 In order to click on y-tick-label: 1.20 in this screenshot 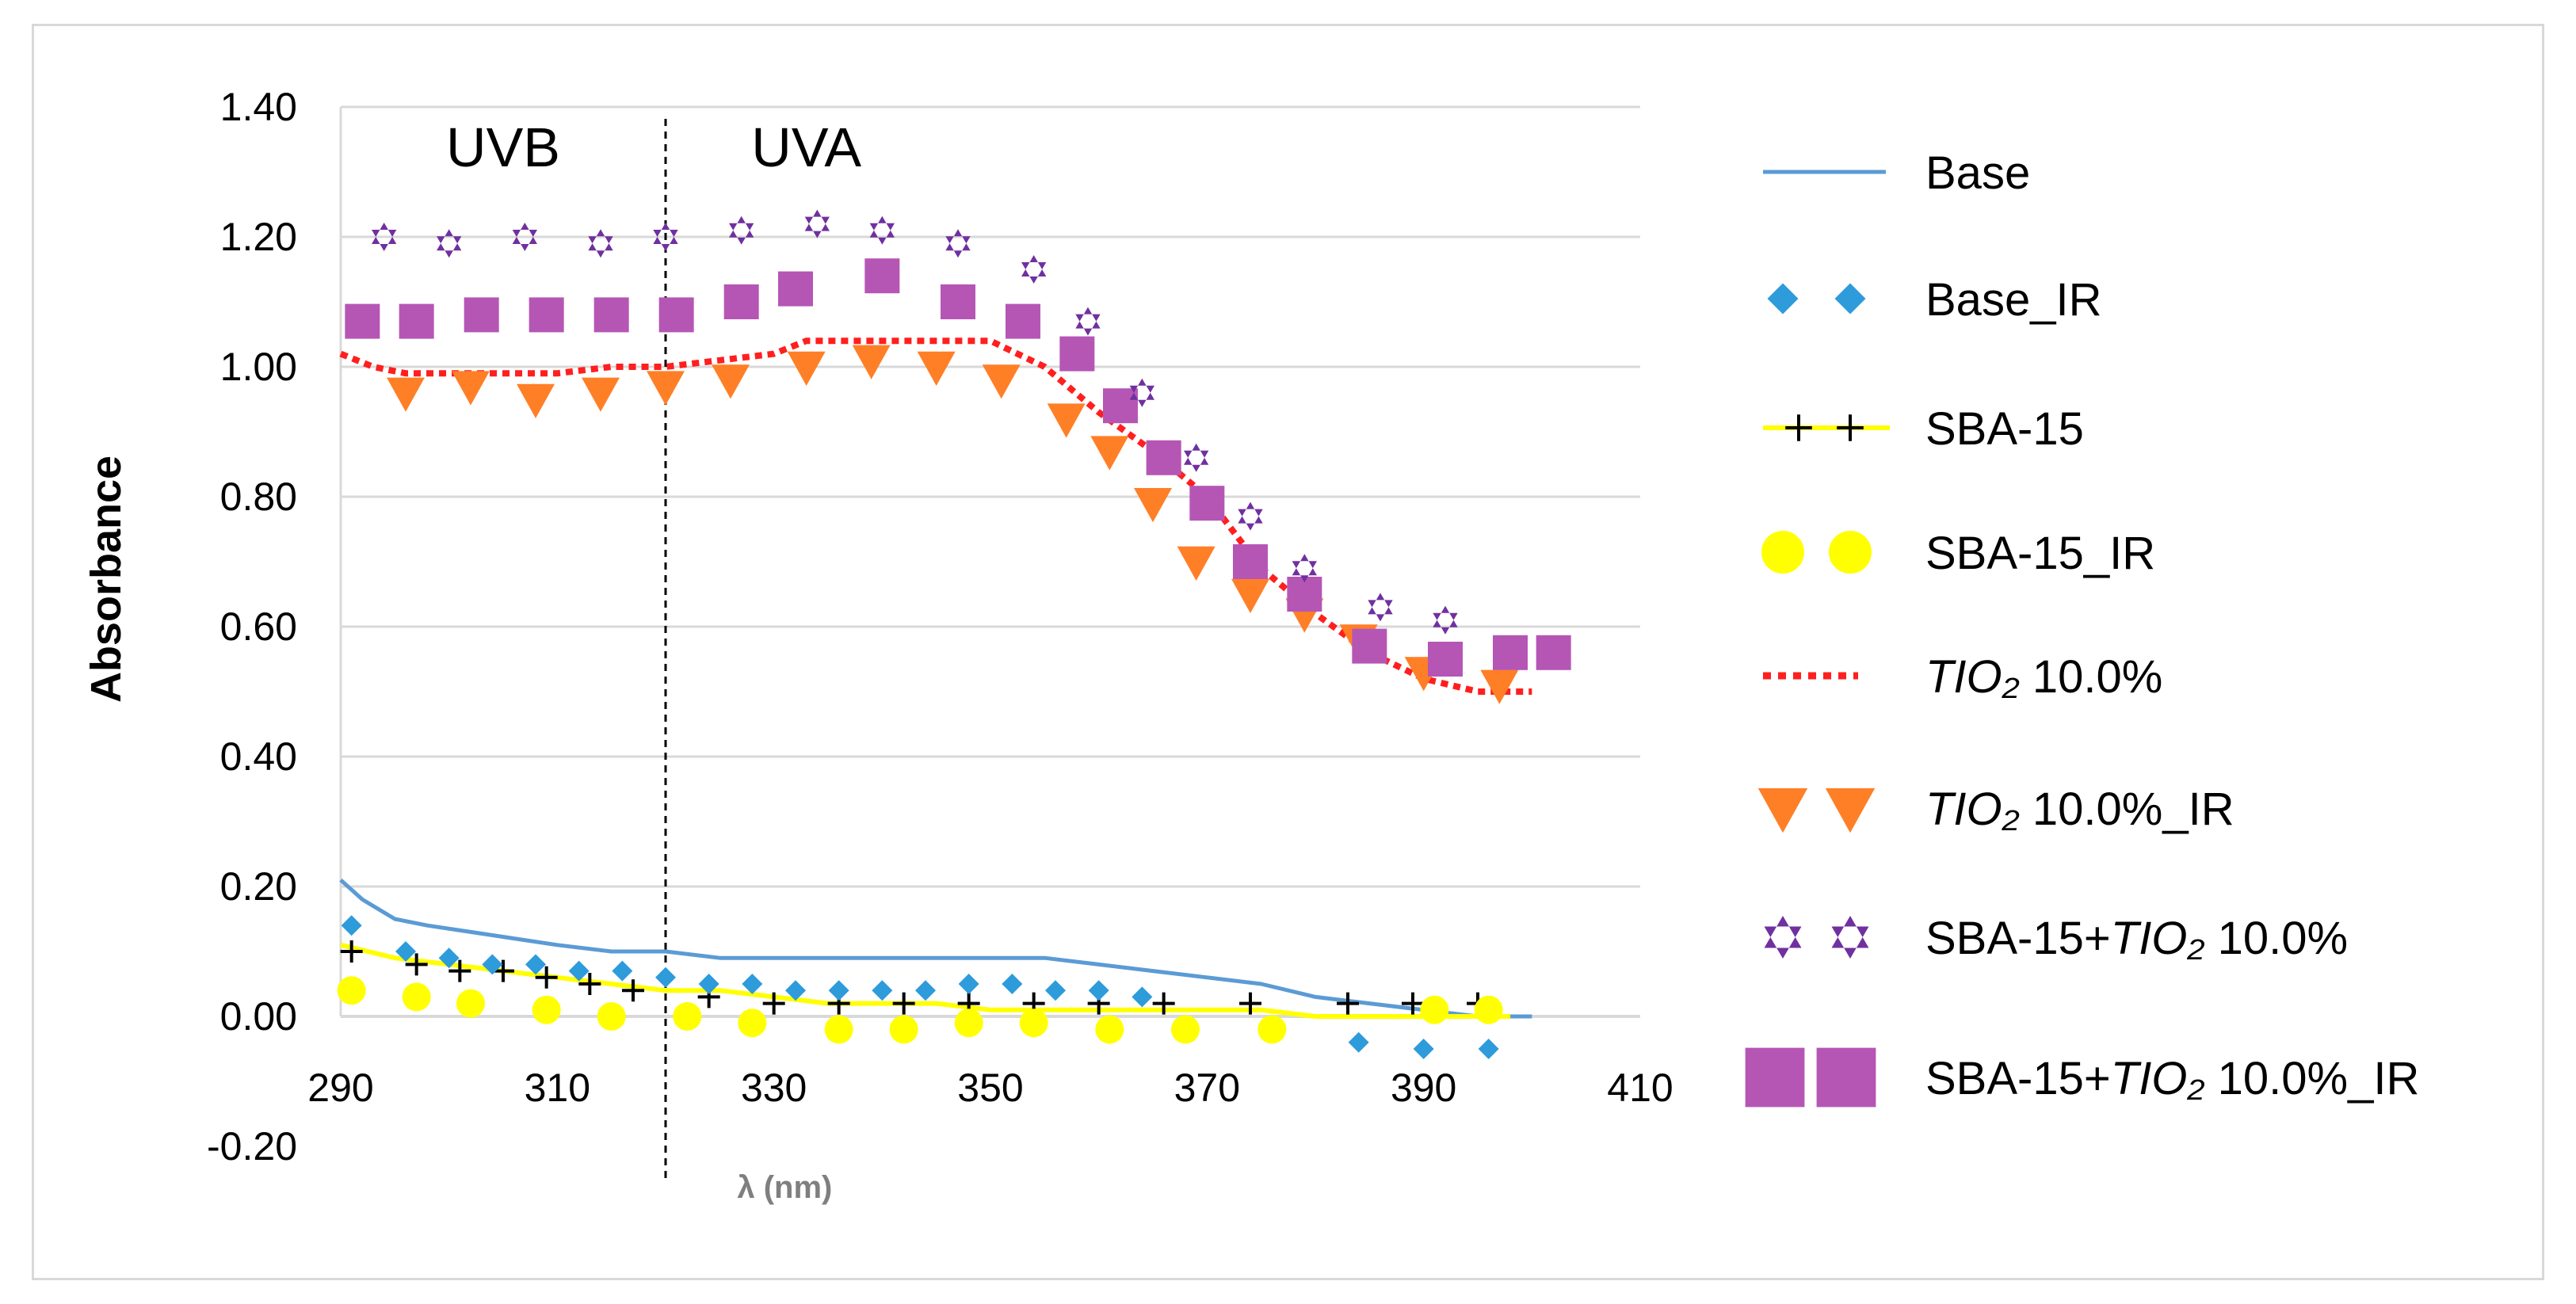, I will do `click(258, 237)`.